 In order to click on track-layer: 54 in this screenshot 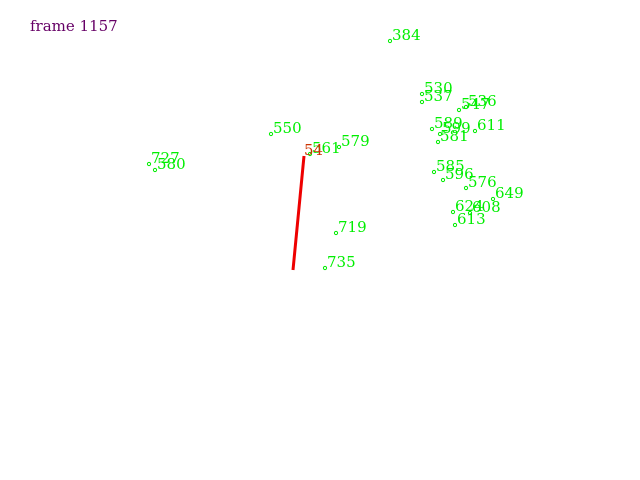, I will do `click(307, 206)`.